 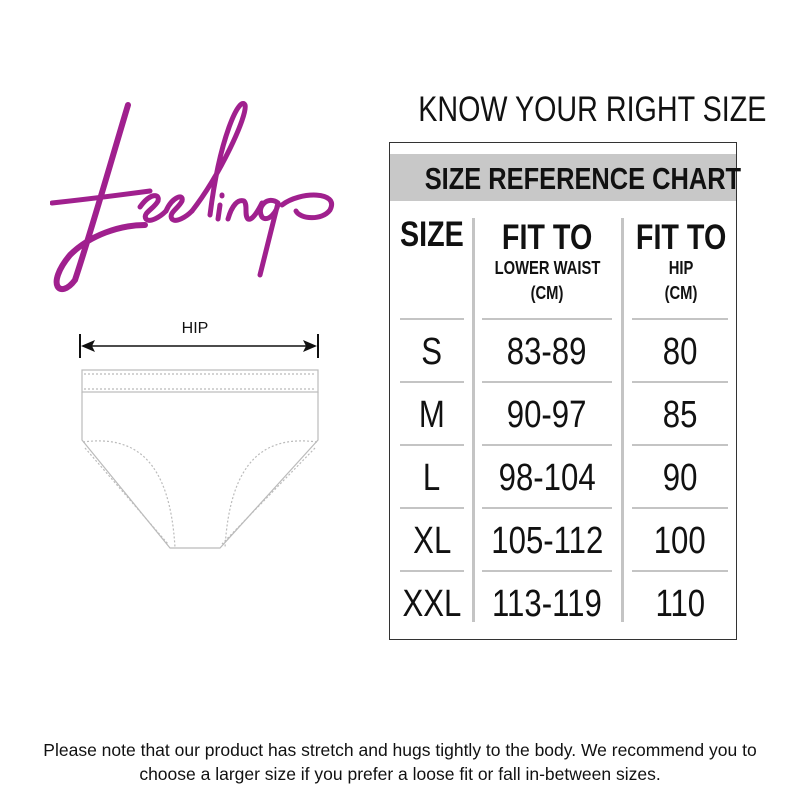 What do you see at coordinates (432, 352) in the screenshot?
I see `size-cell: S` at bounding box center [432, 352].